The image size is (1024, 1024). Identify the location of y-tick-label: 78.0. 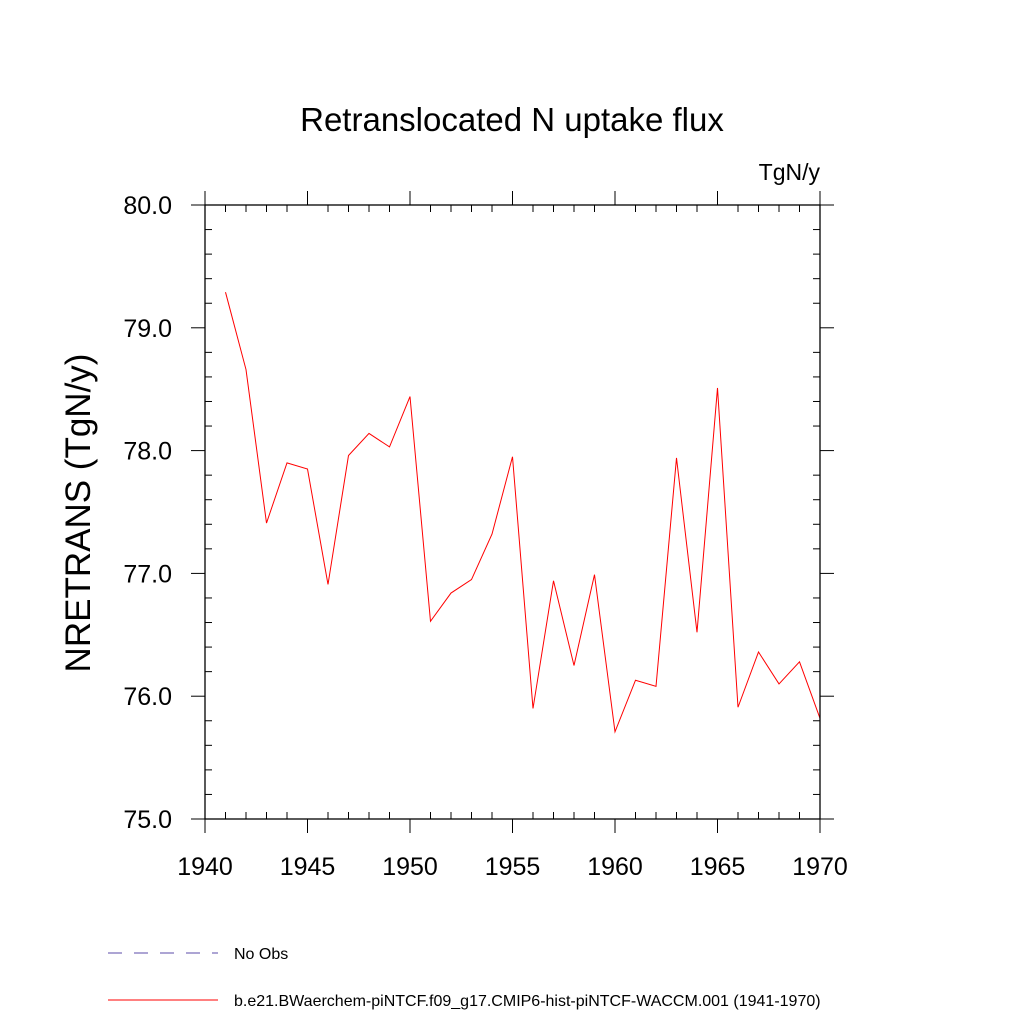
(147, 452).